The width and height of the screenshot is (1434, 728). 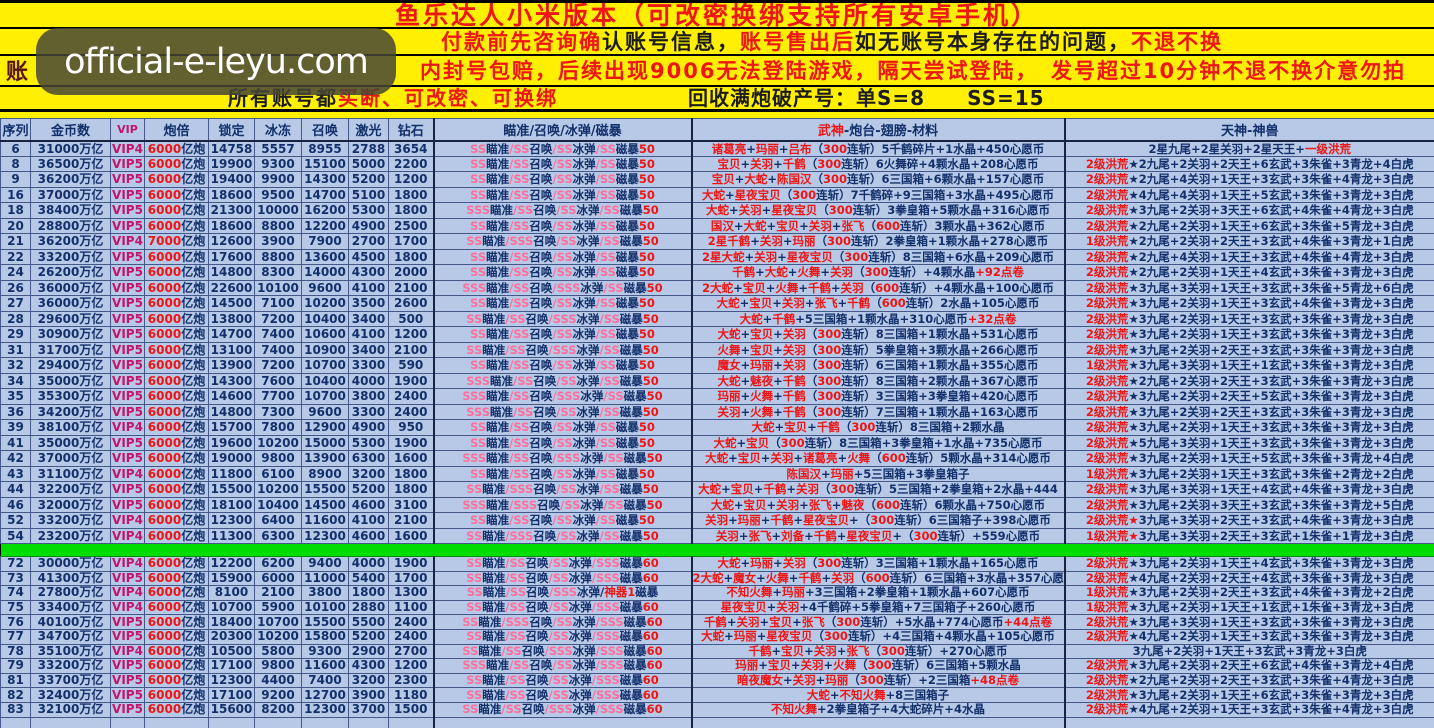 What do you see at coordinates (70, 130) in the screenshot?
I see `header-gold: 金币数` at bounding box center [70, 130].